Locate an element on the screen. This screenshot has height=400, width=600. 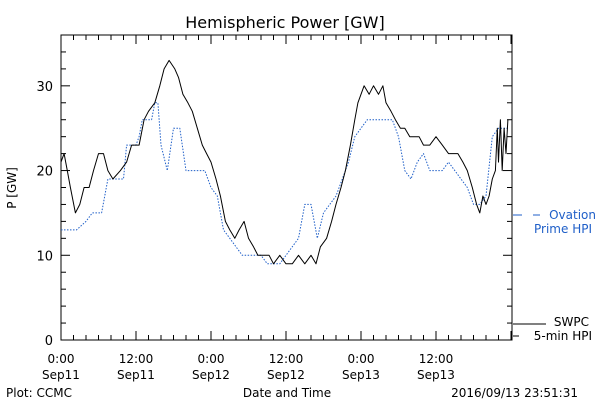
legend-swpc-label-1: SWPC is located at coordinates (571, 322).